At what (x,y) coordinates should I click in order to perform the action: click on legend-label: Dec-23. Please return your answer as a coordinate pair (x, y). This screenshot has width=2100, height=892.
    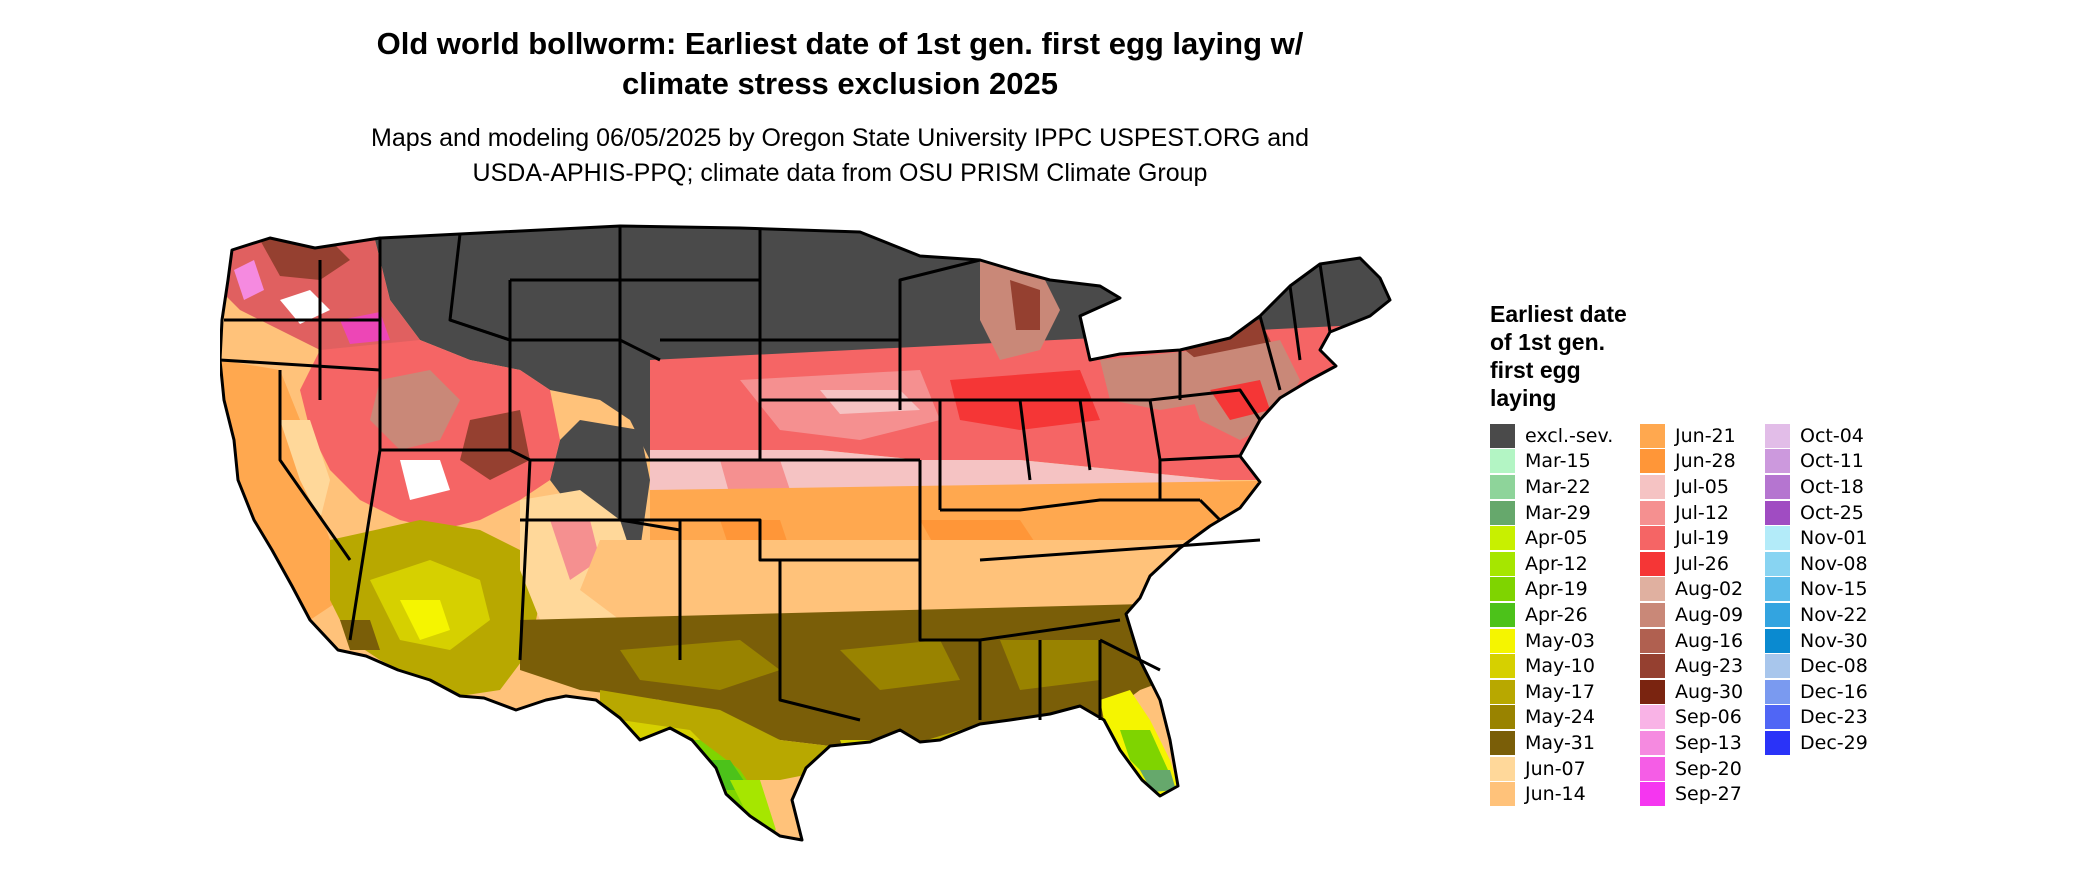
    Looking at the image, I should click on (1834, 717).